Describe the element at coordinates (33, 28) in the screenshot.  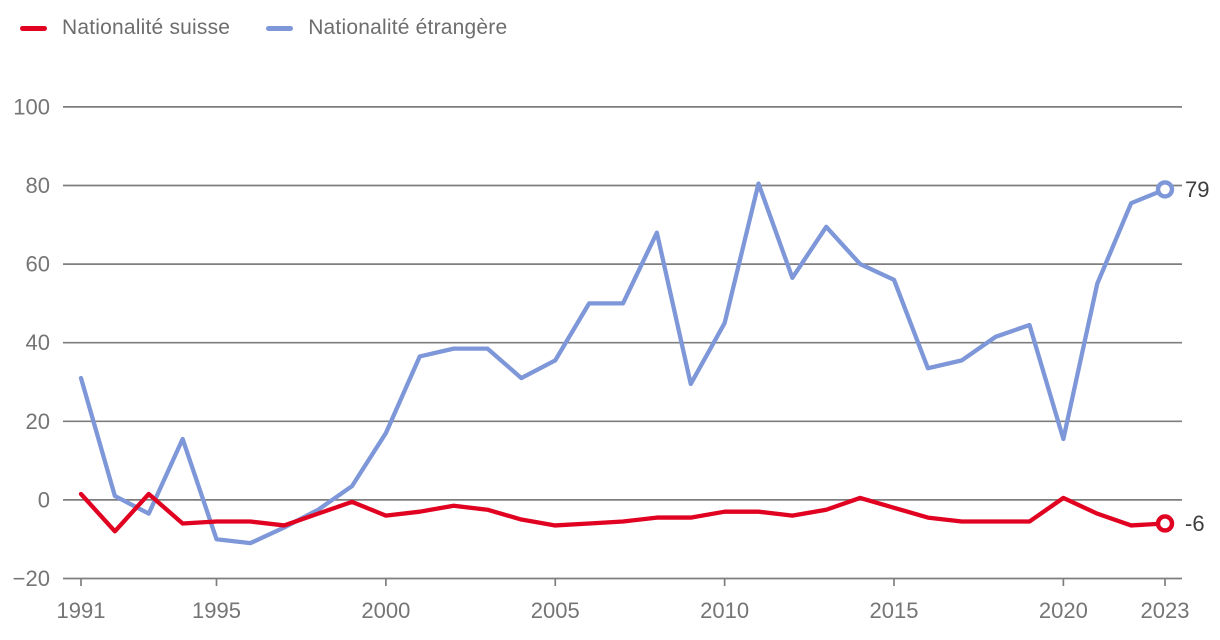
I see `legend-swatch-suisse` at that location.